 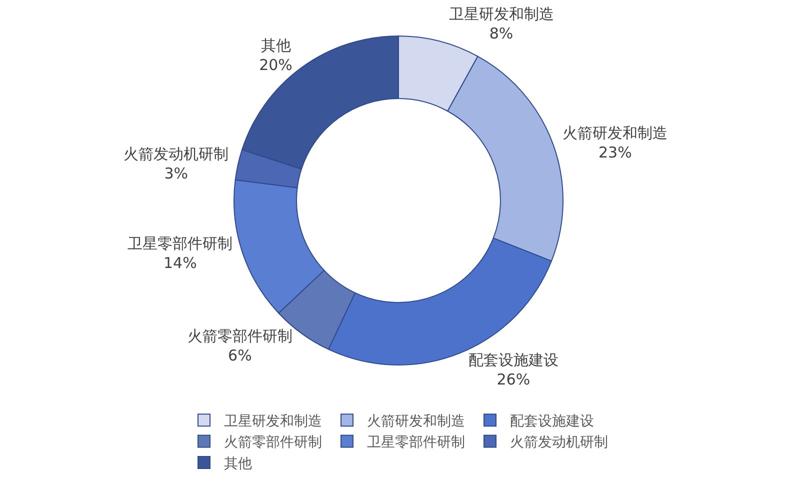 What do you see at coordinates (180, 243) in the screenshot?
I see `slice-label: 卫星零部件研制` at bounding box center [180, 243].